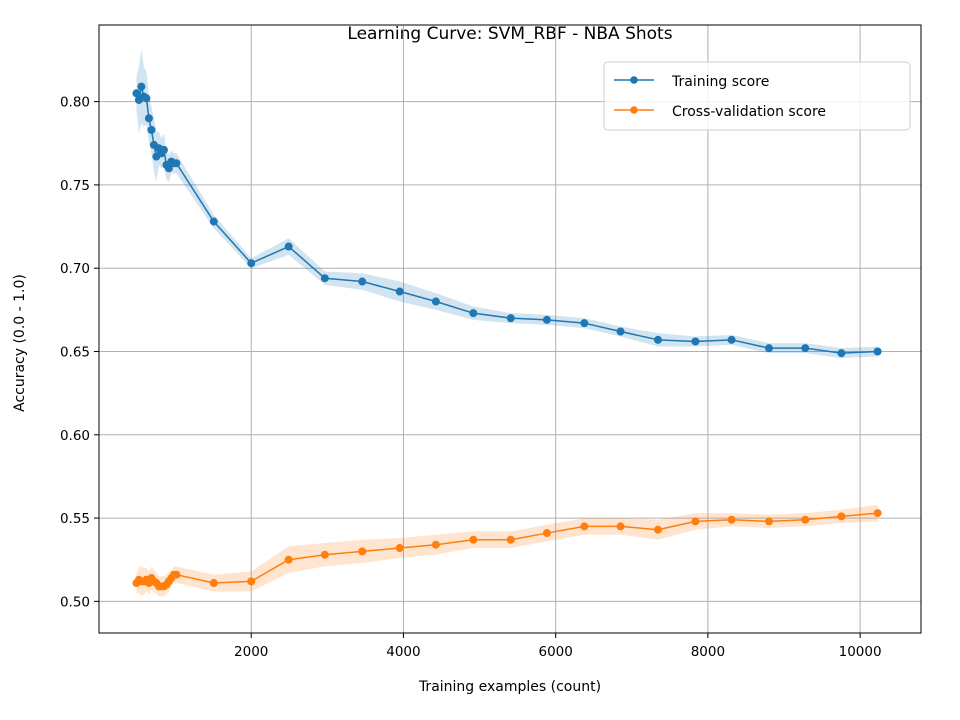 The height and width of the screenshot is (720, 960). What do you see at coordinates (720, 82) in the screenshot?
I see `legend-label-training: Training score` at bounding box center [720, 82].